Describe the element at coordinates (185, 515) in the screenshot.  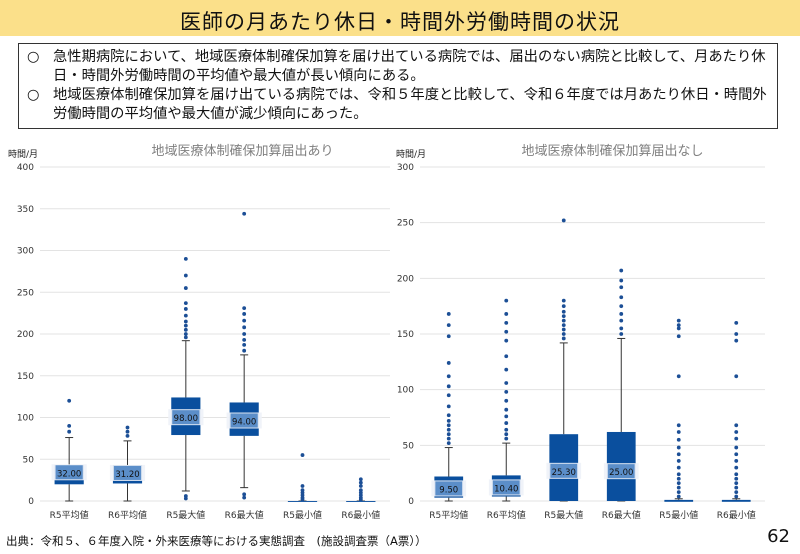
I see `category-label: R5最大値` at that location.